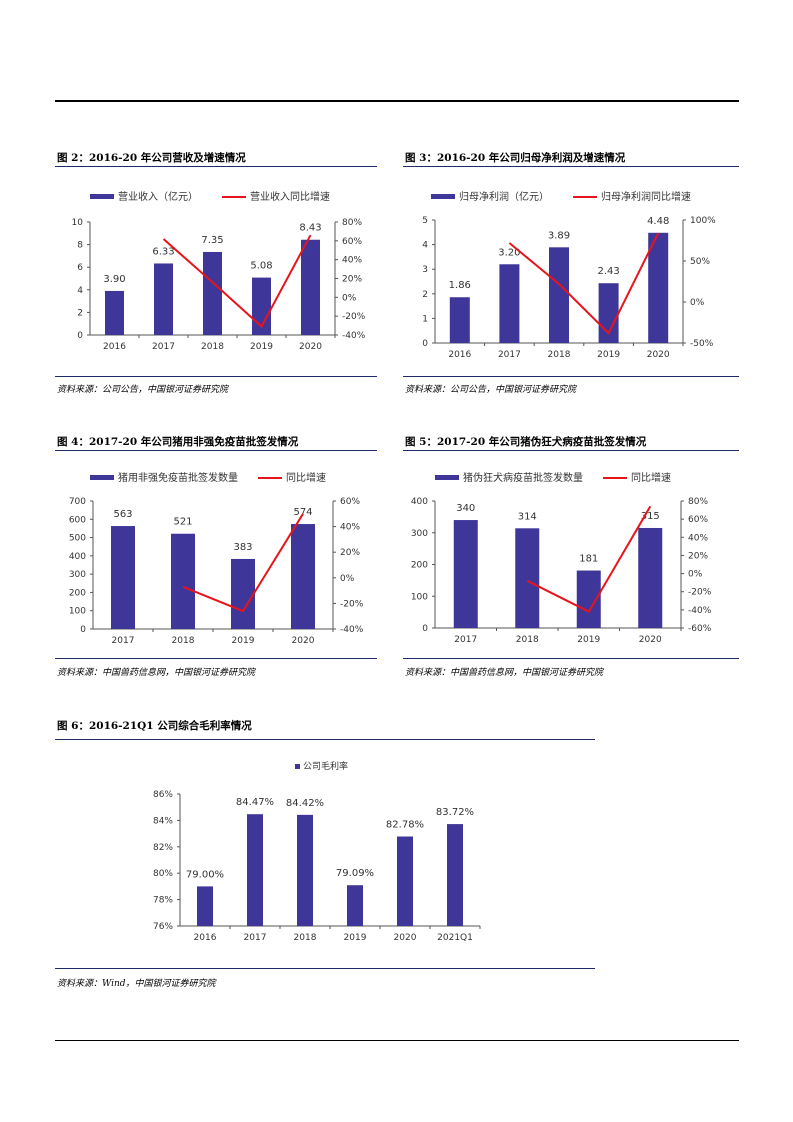  I want to click on y-tick-label-left: 86%, so click(163, 795).